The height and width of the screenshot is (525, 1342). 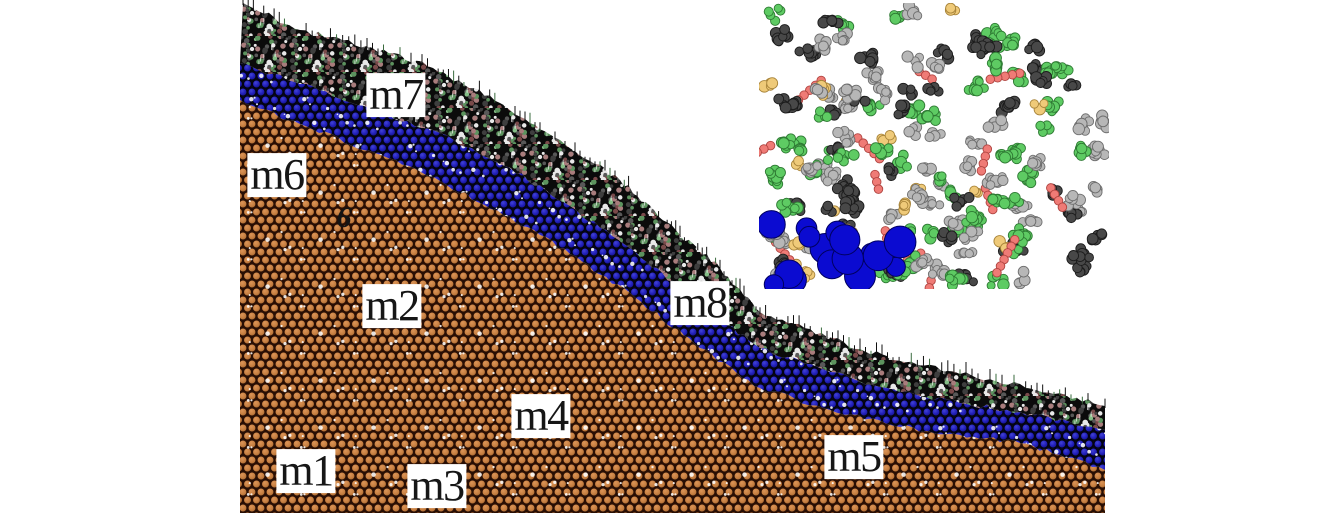 What do you see at coordinates (344, 217) in the screenshot?
I see `stray-glyph: 6` at bounding box center [344, 217].